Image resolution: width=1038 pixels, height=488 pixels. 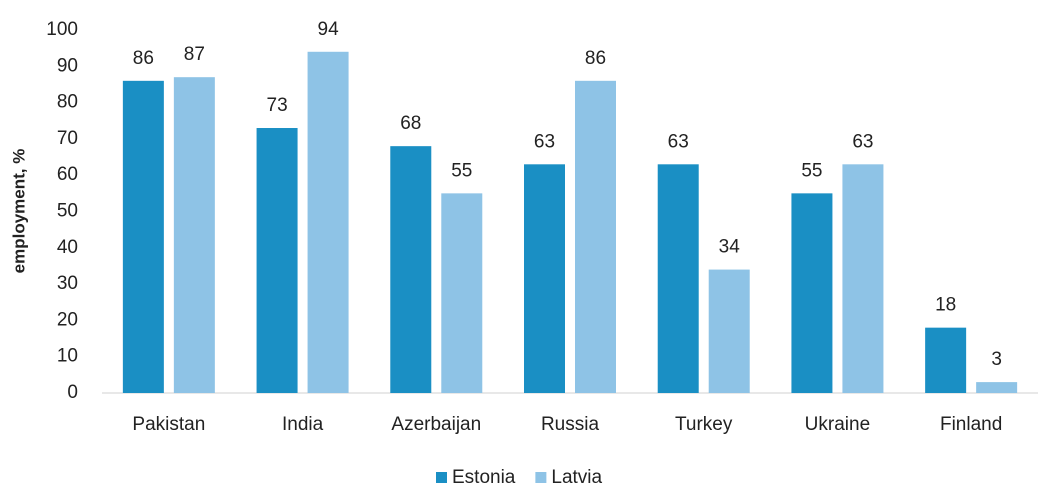 I want to click on x-tick-label: Russia, so click(x=570, y=424).